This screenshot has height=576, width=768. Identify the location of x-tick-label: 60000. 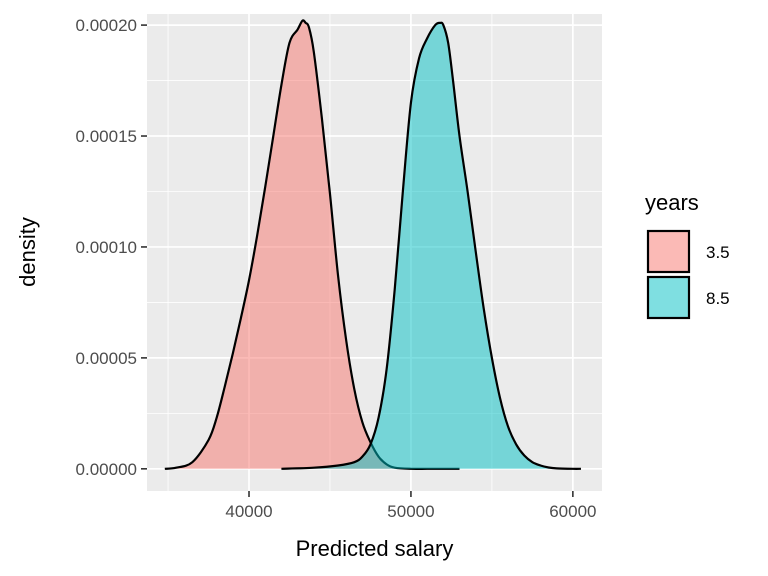
(572, 511).